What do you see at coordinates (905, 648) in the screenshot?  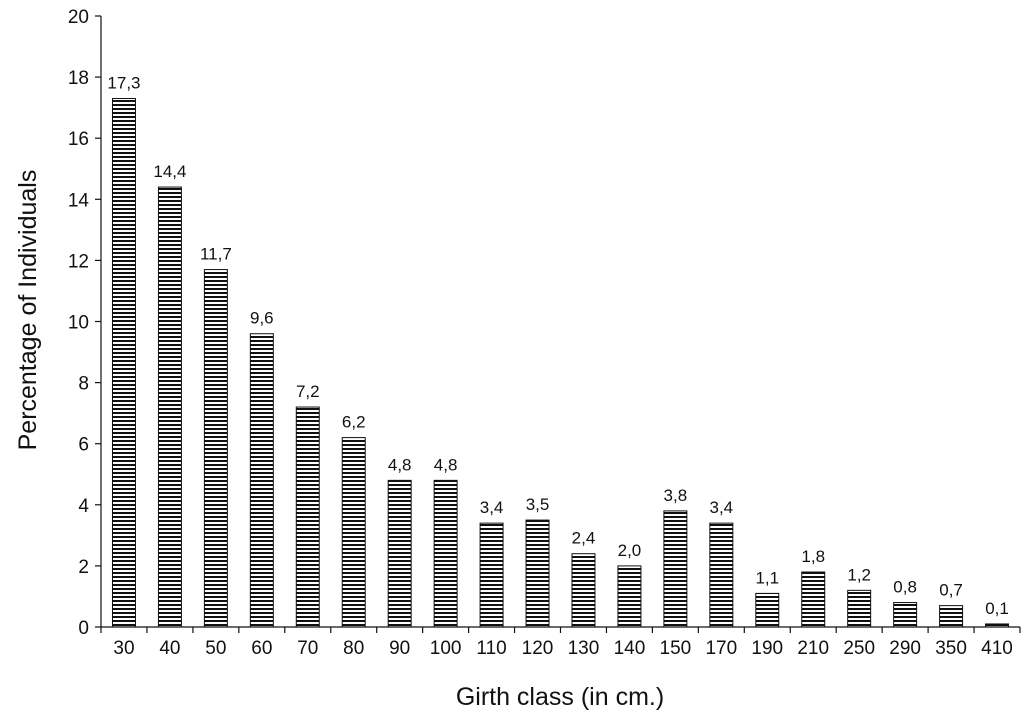 I see `x-tick-label: 290` at bounding box center [905, 648].